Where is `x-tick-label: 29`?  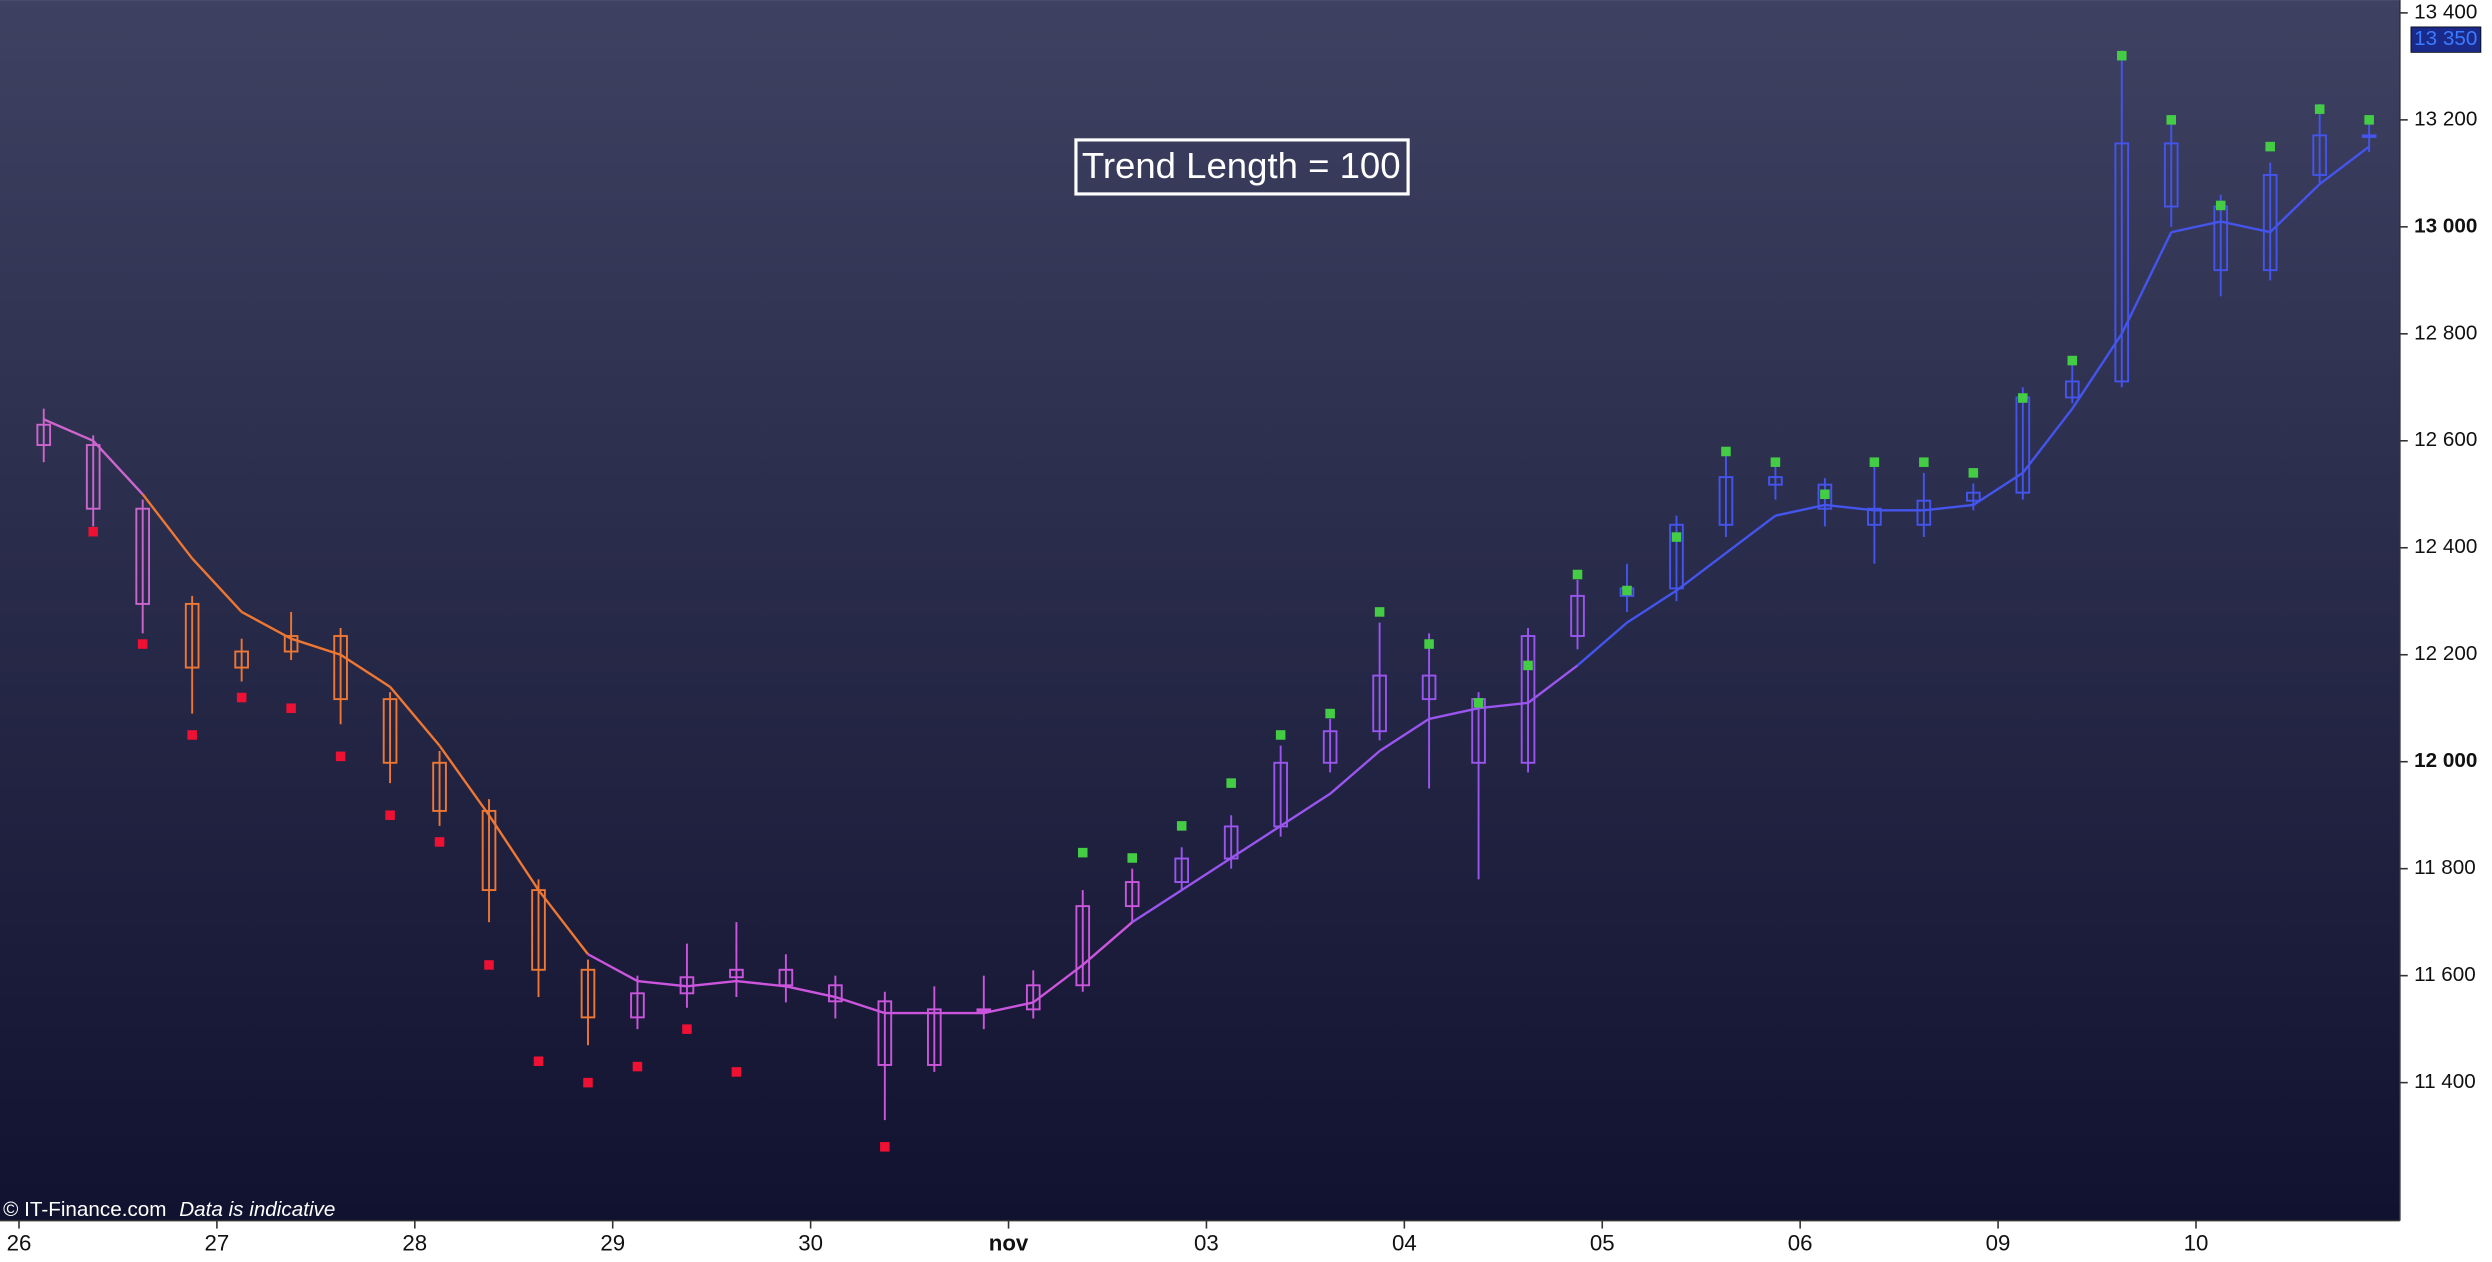 x-tick-label: 29 is located at coordinates (612, 1242).